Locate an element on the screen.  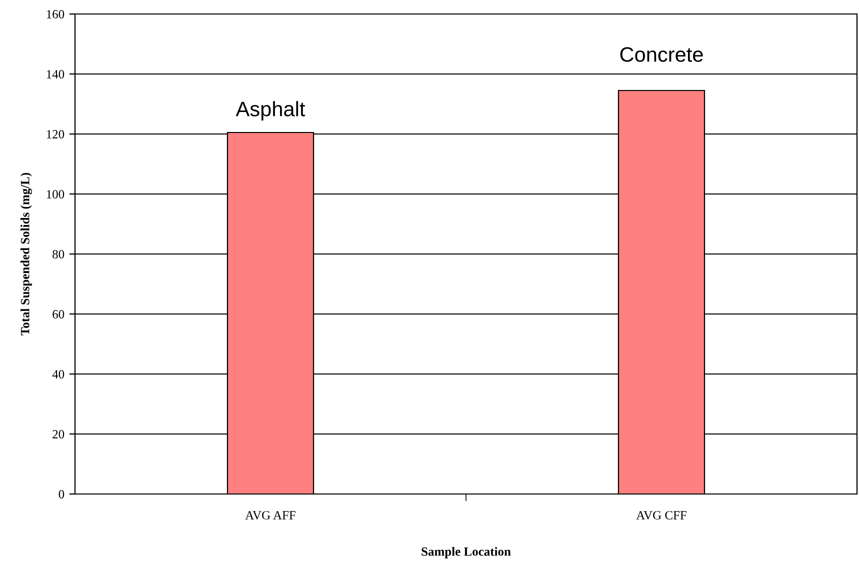
y-tick-label: 80 is located at coordinates (58, 254).